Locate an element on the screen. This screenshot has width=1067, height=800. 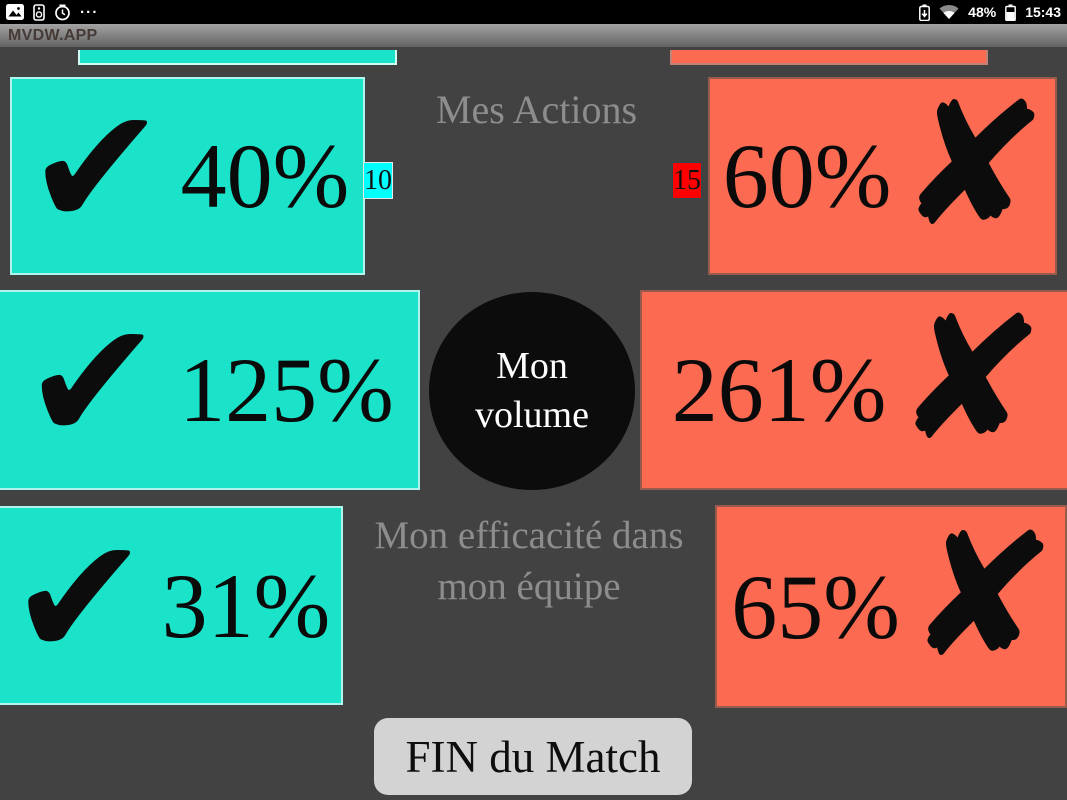
success-box-actions: ✔ 40% is located at coordinates (187, 176).